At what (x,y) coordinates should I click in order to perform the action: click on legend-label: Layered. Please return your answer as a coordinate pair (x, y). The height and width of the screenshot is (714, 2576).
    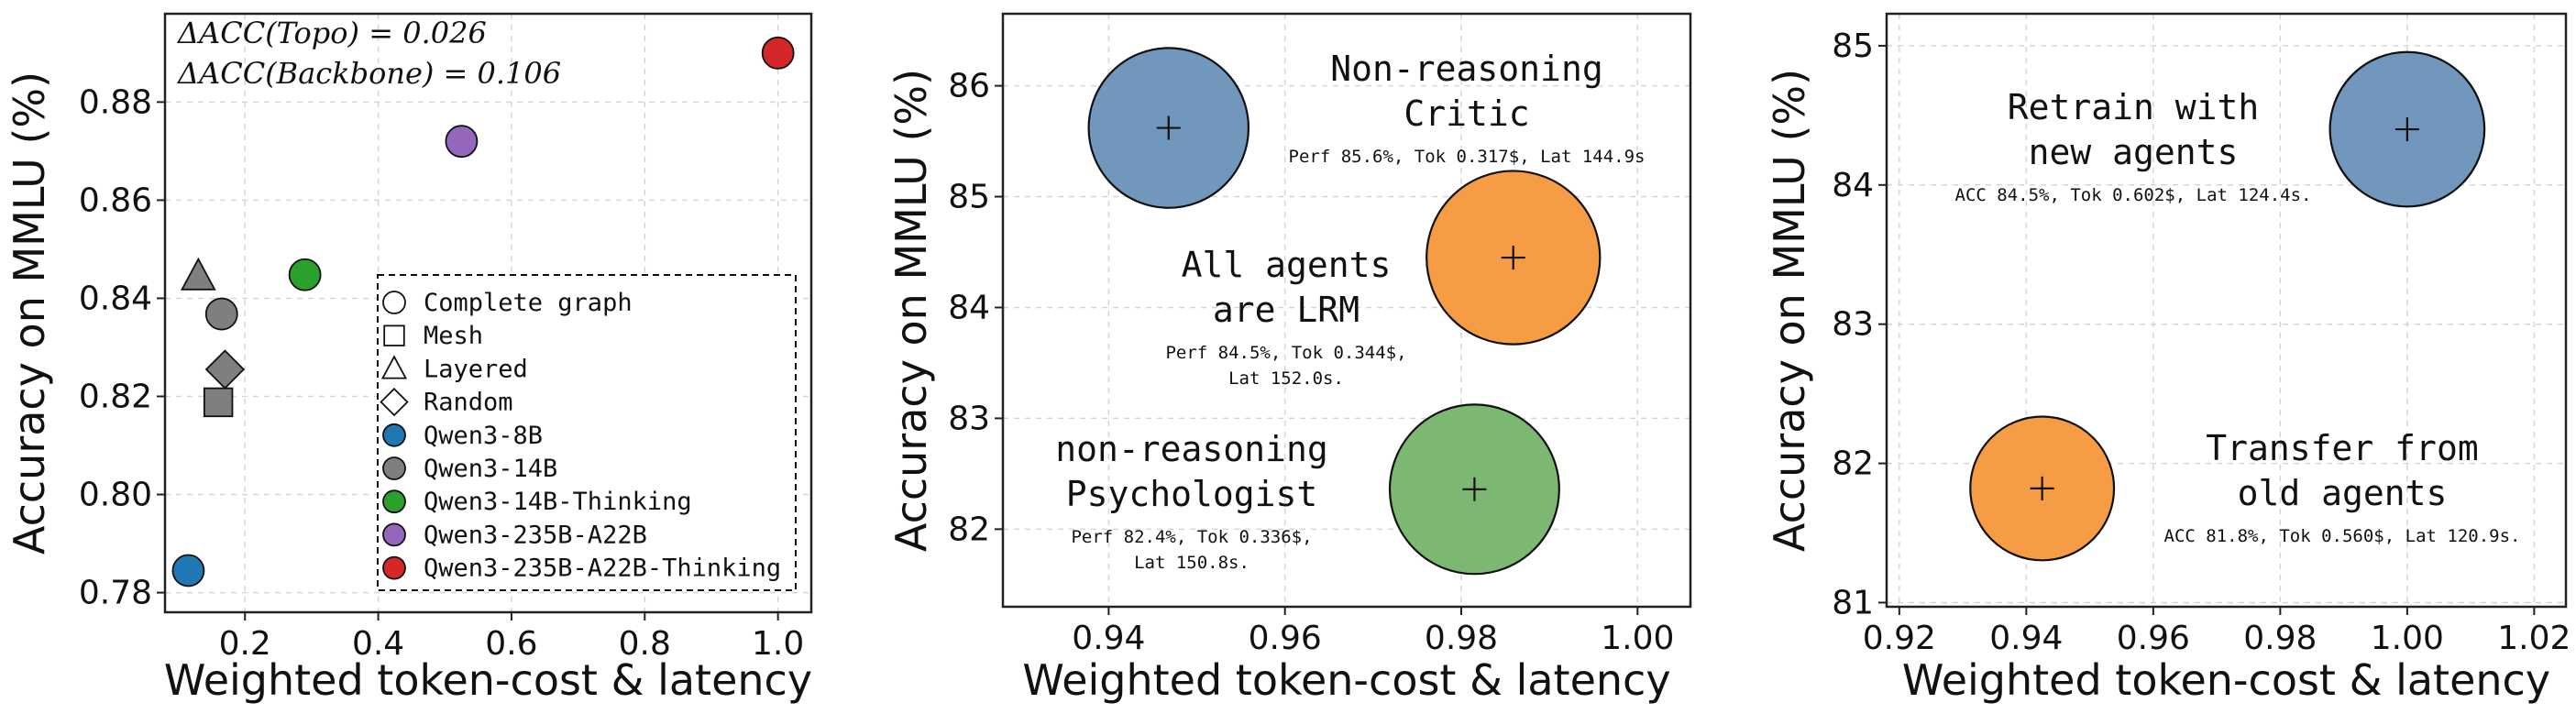
    Looking at the image, I should click on (476, 369).